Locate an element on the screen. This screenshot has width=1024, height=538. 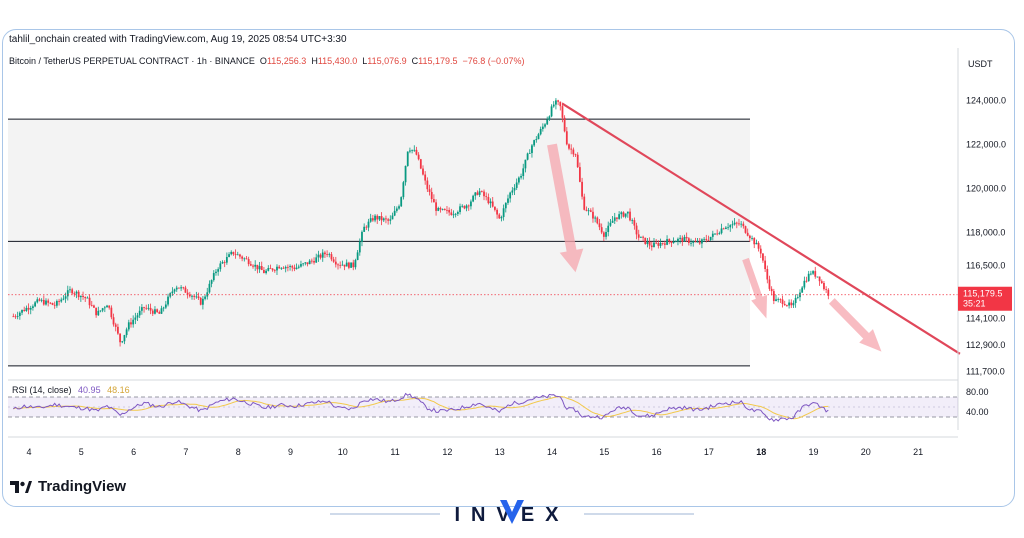
time-axis: 4 5 6 7 8 9 10 11 12 13 14 15 16 17 18 19 20 21 is located at coordinates (483, 446).